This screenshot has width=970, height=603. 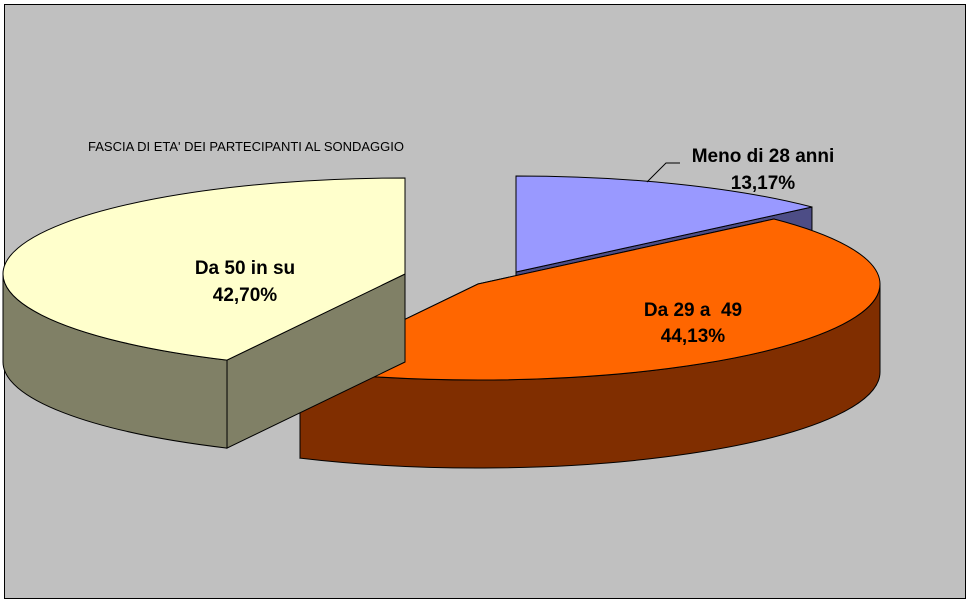 I want to click on slice-label-category: Da 29 a 49, so click(x=693, y=310).